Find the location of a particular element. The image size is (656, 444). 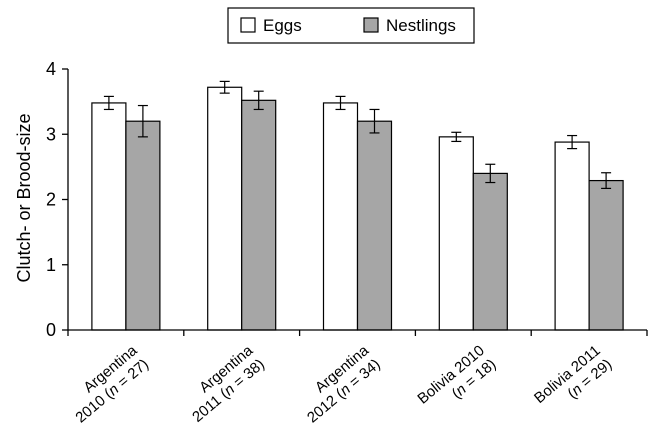

y-tick-label: 1 is located at coordinates (51, 265).